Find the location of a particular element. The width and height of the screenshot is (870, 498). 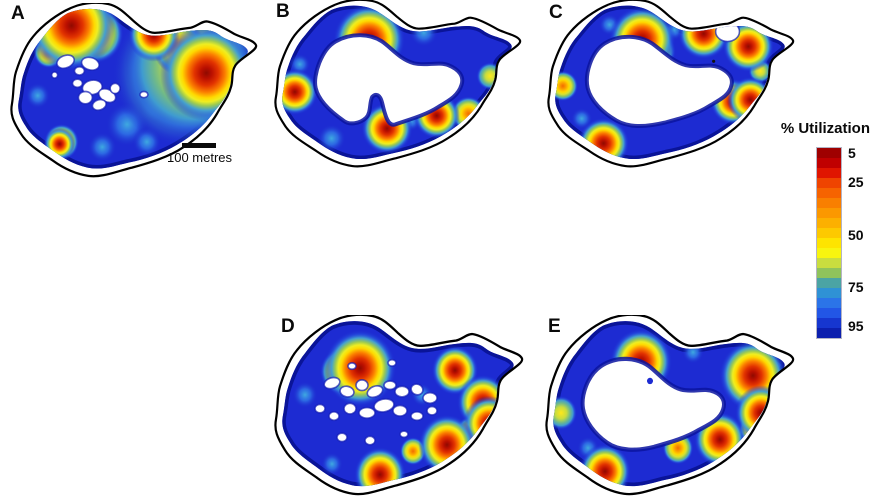

legend-tick-75: 75 is located at coordinates (856, 287).